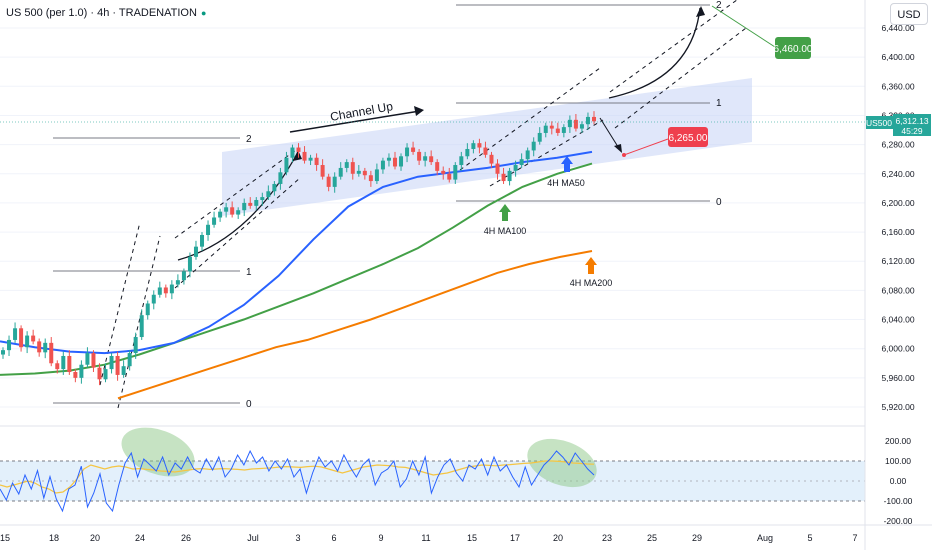 Image resolution: width=932 pixels, height=550 pixels. I want to click on fib-right-0-label: 0, so click(719, 202).